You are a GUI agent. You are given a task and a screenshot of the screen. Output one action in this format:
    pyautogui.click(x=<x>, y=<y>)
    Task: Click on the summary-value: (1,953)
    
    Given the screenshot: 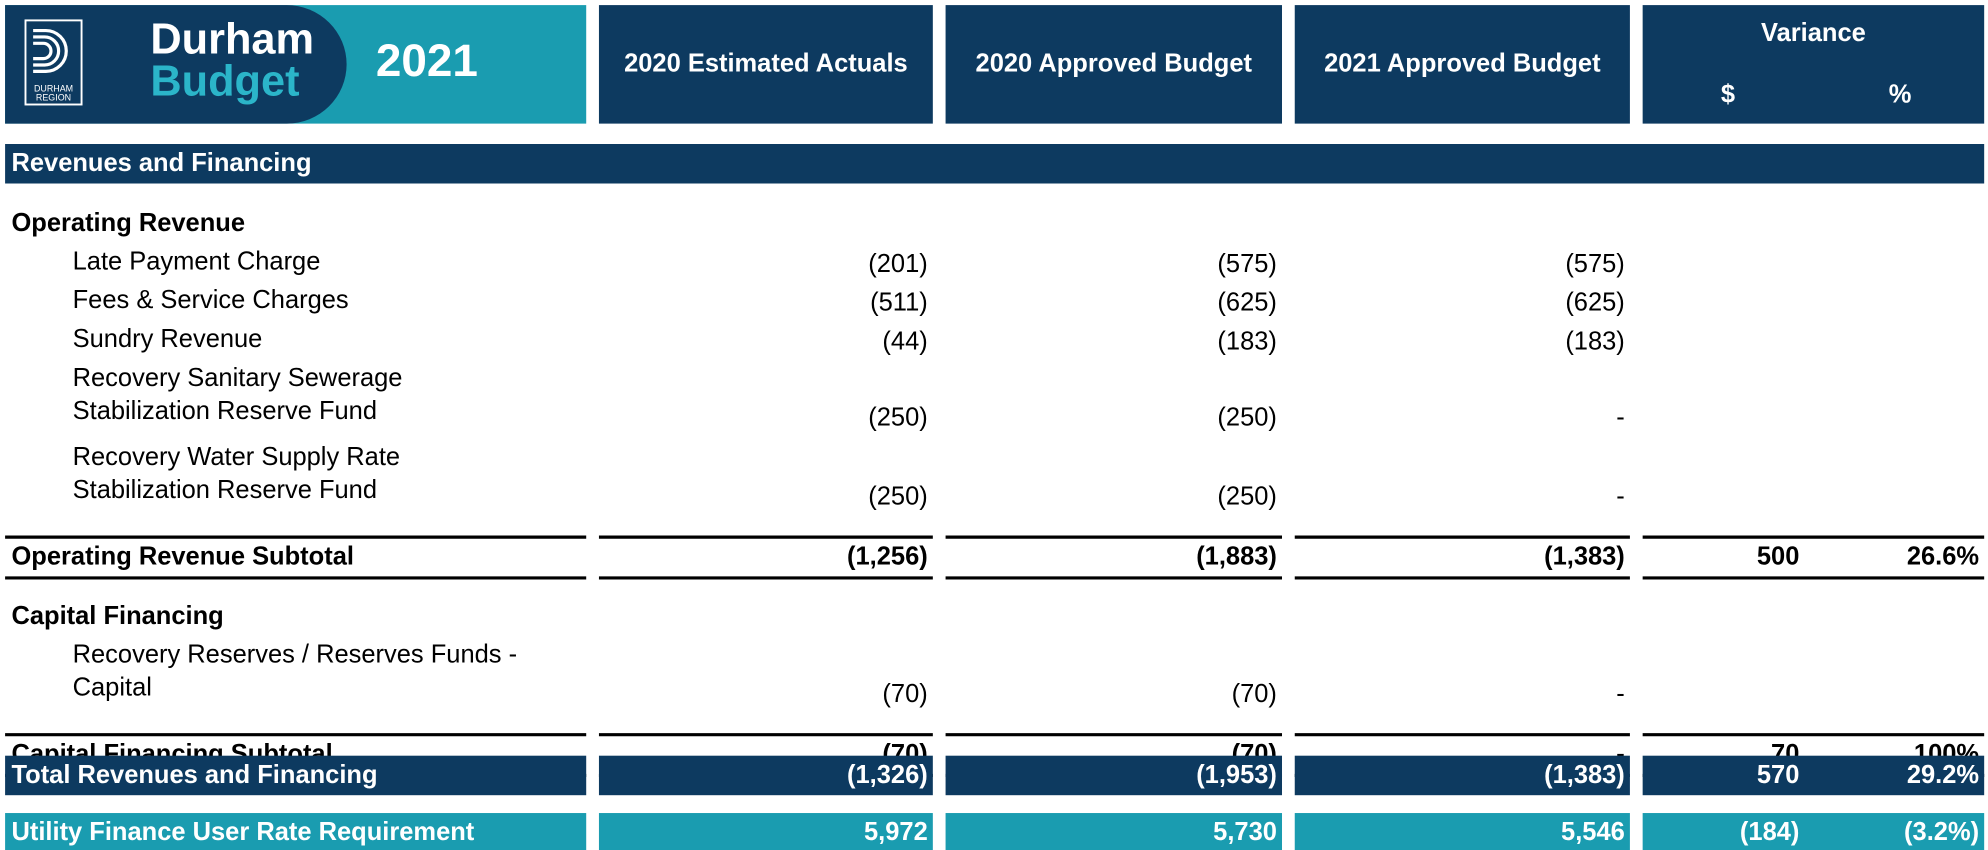 What is the action you would take?
    pyautogui.click(x=1236, y=775)
    